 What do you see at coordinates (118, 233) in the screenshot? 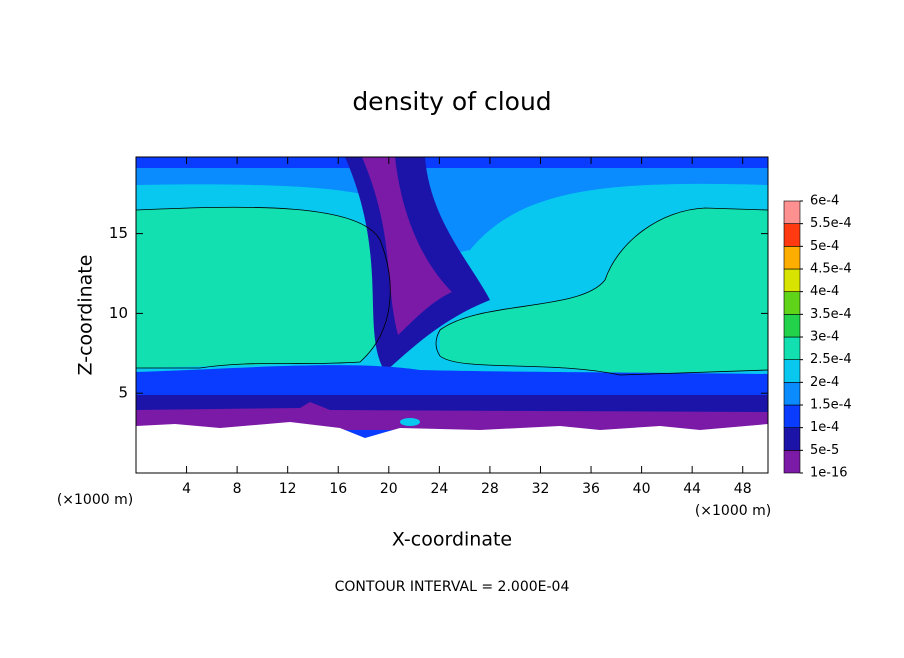
I see `y-tick-label: 15` at bounding box center [118, 233].